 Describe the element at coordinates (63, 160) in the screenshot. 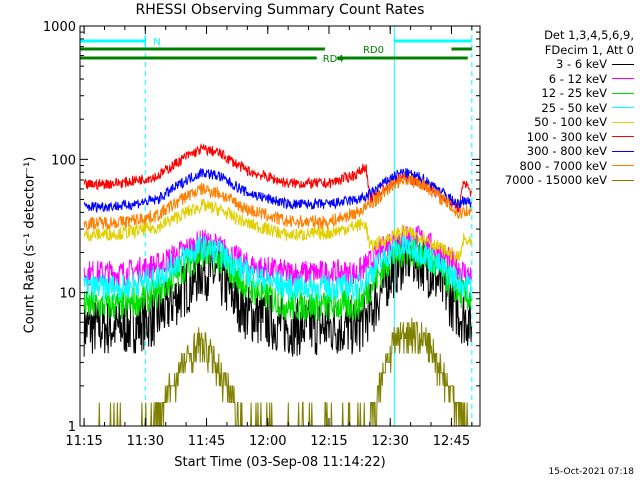

I see `y-tick-label-2: 100` at that location.